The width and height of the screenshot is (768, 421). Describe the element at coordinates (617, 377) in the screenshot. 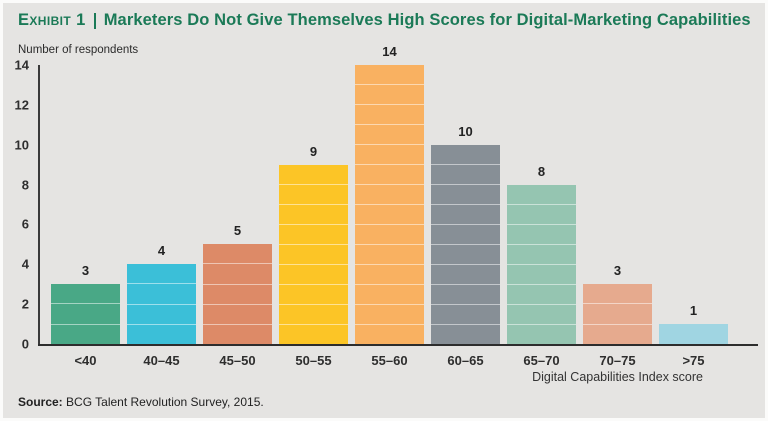

I see `x-axis-title: Digital Capabilities Index score` at that location.